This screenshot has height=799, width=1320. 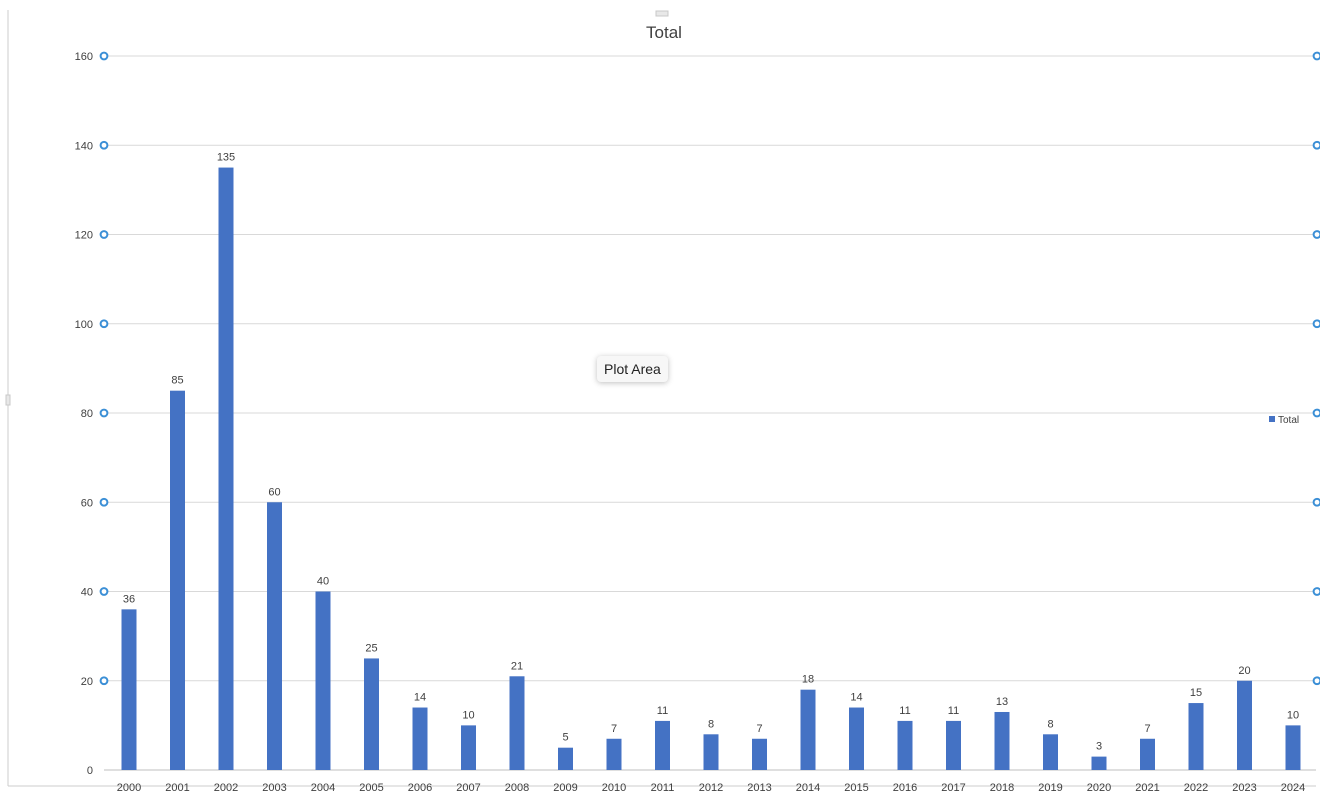 What do you see at coordinates (323, 788) in the screenshot?
I see `x-tick-label: 2004` at bounding box center [323, 788].